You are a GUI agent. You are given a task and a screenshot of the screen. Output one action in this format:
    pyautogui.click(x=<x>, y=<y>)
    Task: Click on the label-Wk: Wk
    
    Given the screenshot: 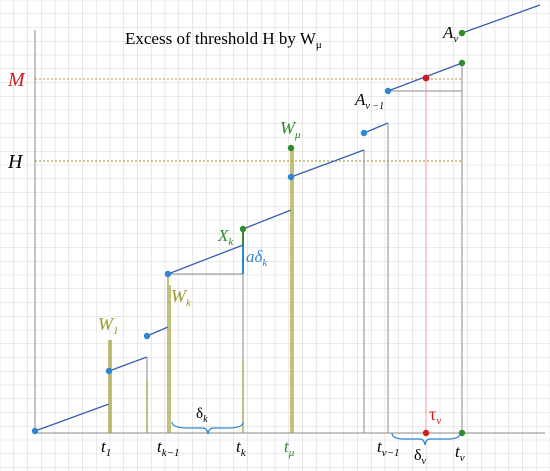 What is the action you would take?
    pyautogui.click(x=181, y=297)
    